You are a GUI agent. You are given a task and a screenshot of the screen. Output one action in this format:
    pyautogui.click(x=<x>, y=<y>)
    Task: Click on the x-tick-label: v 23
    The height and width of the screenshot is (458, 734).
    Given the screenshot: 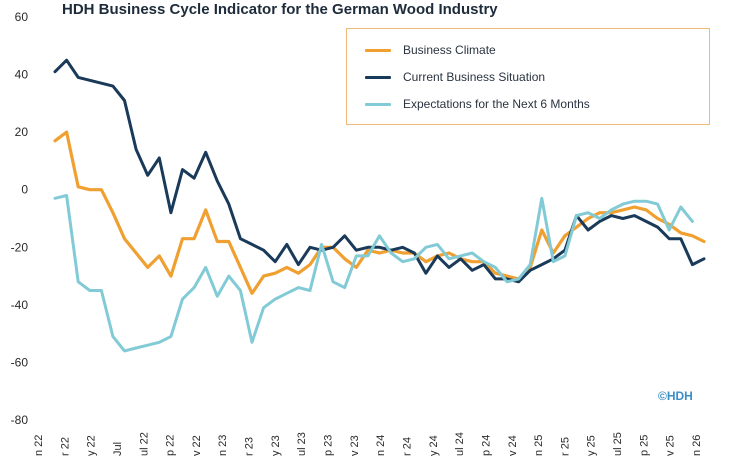 What is the action you would take?
    pyautogui.click(x=355, y=445)
    